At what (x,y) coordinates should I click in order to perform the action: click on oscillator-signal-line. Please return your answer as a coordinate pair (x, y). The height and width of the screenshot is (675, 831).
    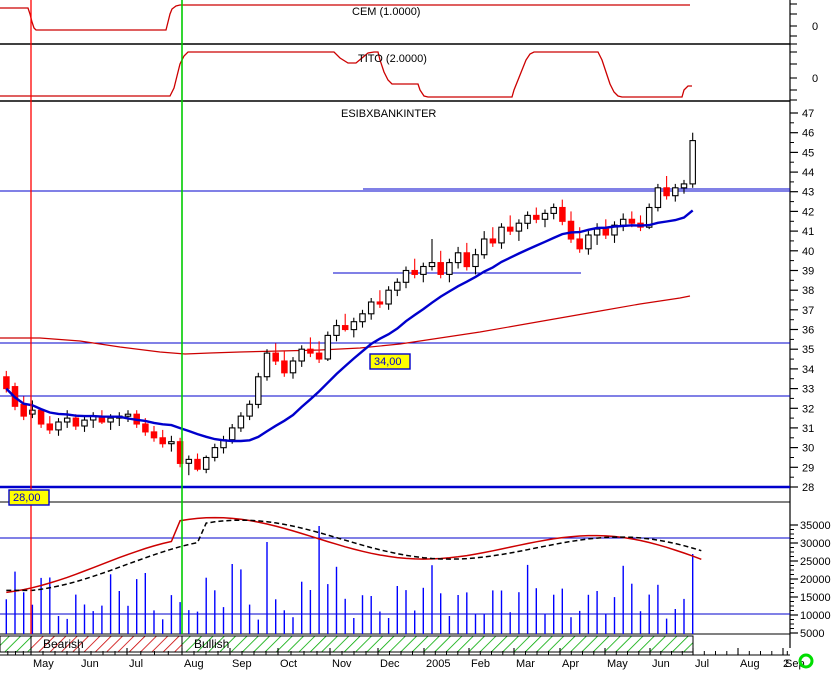
    Looking at the image, I should click on (354, 555).